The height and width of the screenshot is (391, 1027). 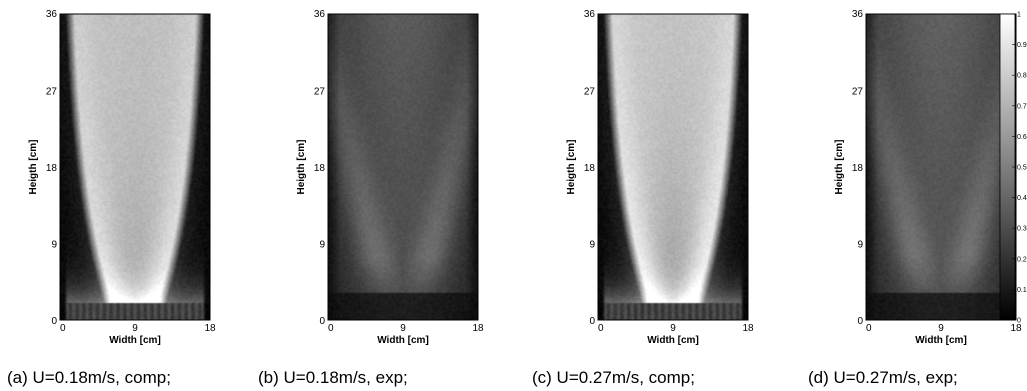 I want to click on colorbar: 0 0.1 0.2 0.3 0.4 0.5 0.6 0.7 0.8 0.9 1, so click(x=1013, y=168).